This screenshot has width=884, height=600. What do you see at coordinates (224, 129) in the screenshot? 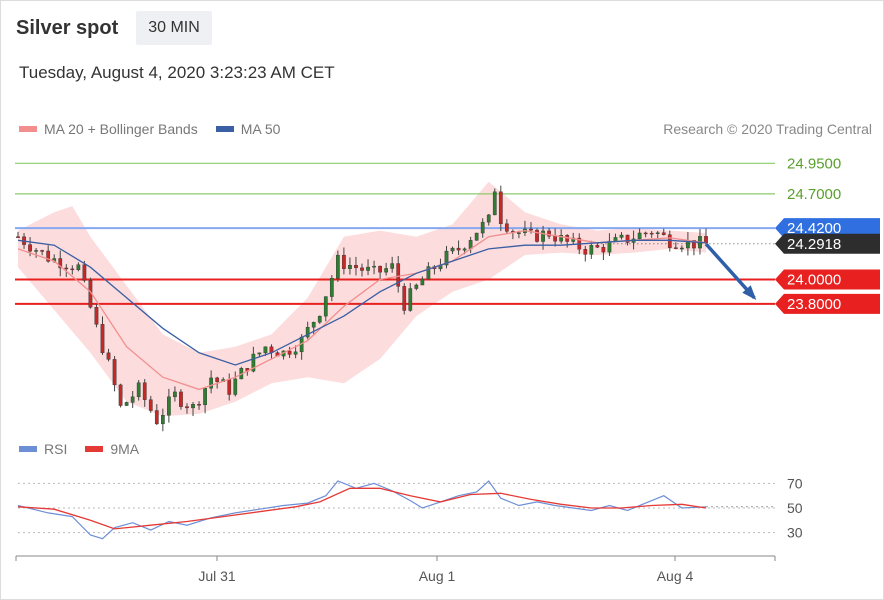
I see `legend-ma50-swatch` at bounding box center [224, 129].